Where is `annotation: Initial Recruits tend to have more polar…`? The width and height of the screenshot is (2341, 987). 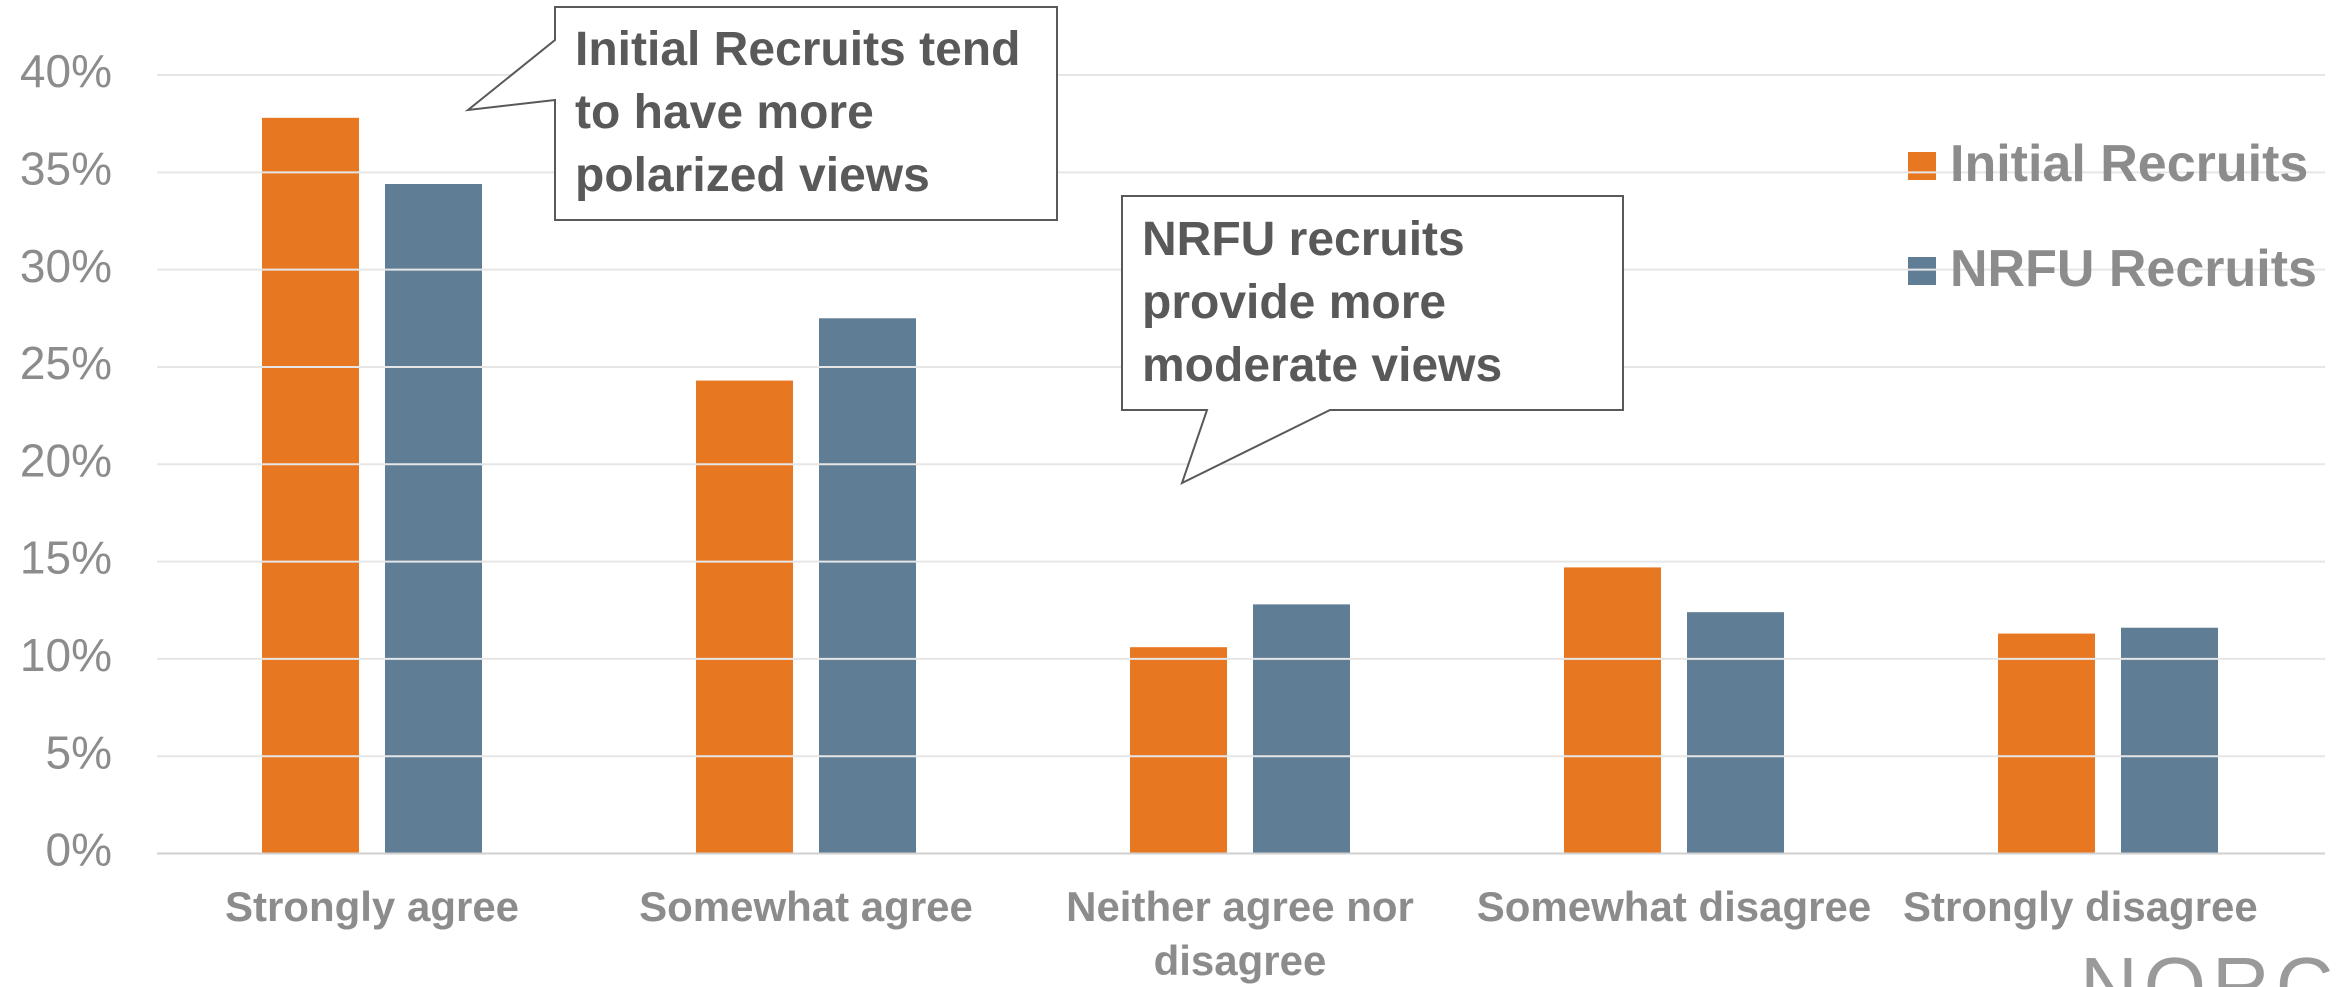
annotation: Initial Recruits tend to have more polar… is located at coordinates (798, 112).